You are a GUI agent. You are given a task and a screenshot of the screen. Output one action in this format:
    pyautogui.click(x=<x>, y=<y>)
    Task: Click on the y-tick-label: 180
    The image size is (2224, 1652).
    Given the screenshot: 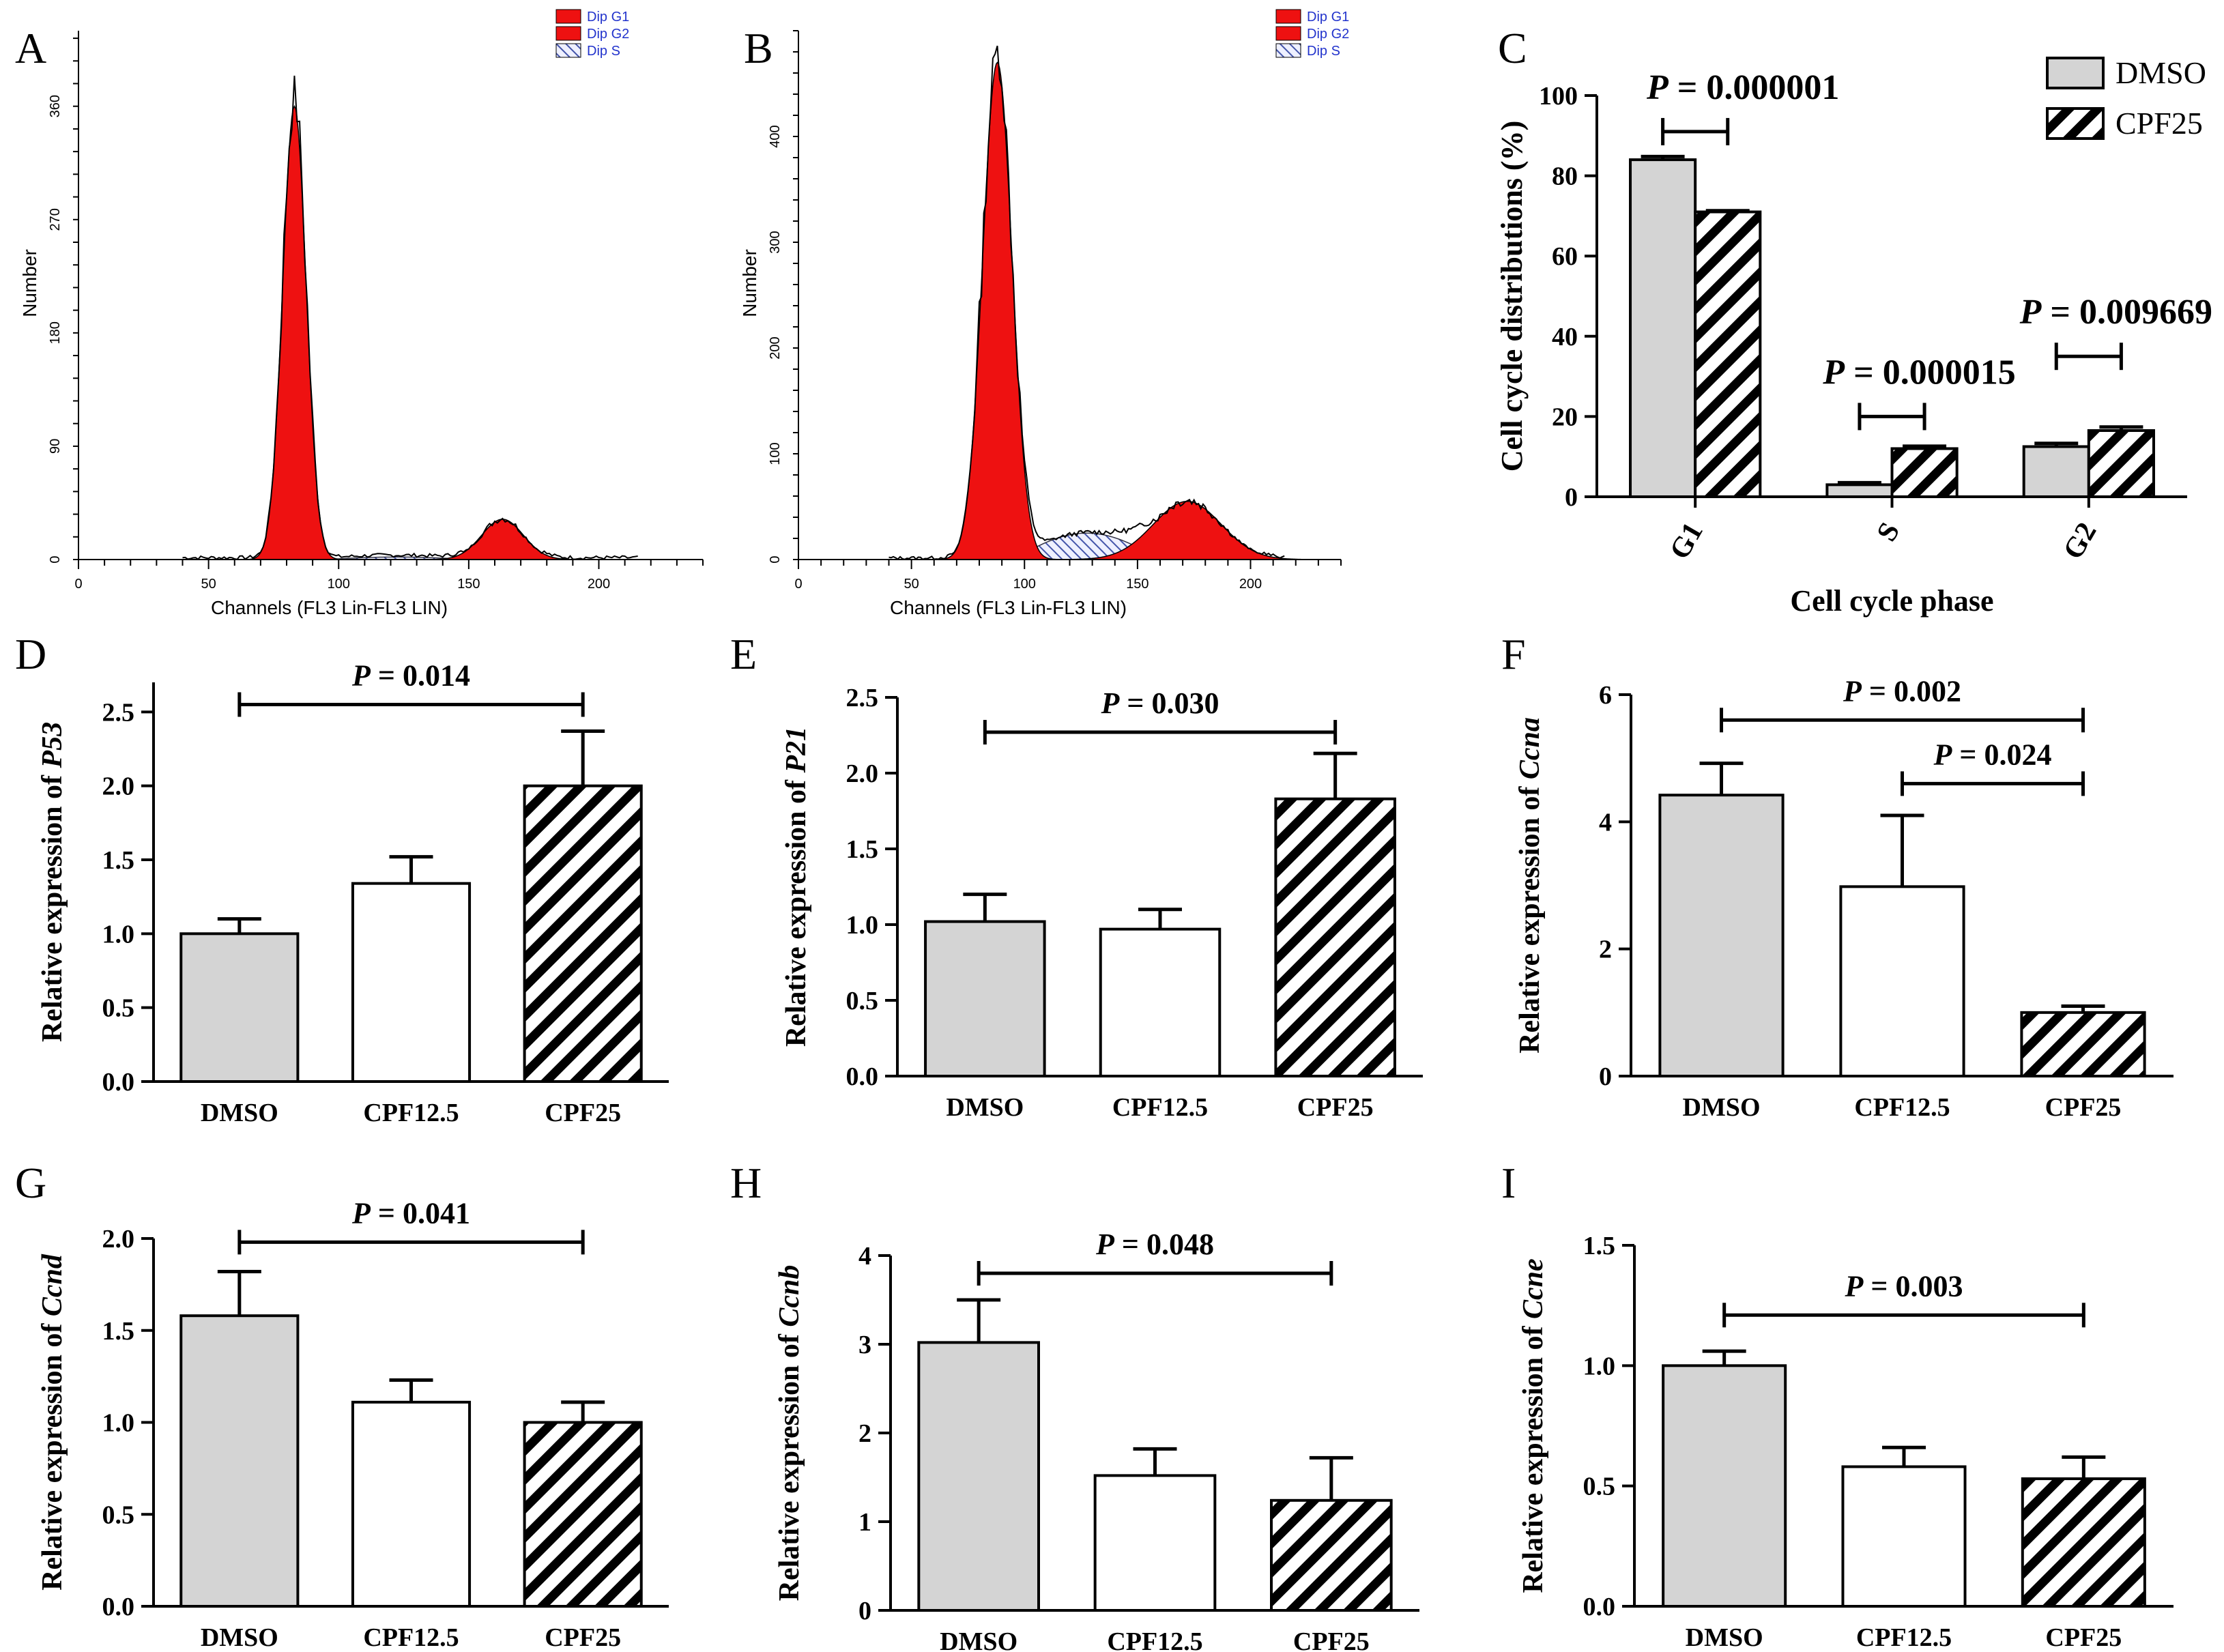 What is the action you would take?
    pyautogui.click(x=55, y=332)
    